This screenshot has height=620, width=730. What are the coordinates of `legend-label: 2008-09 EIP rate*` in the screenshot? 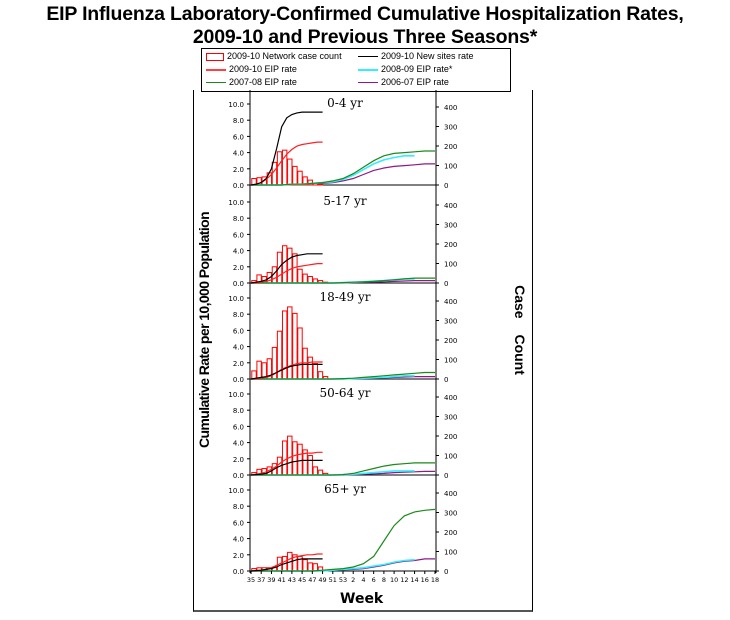 It's located at (417, 69).